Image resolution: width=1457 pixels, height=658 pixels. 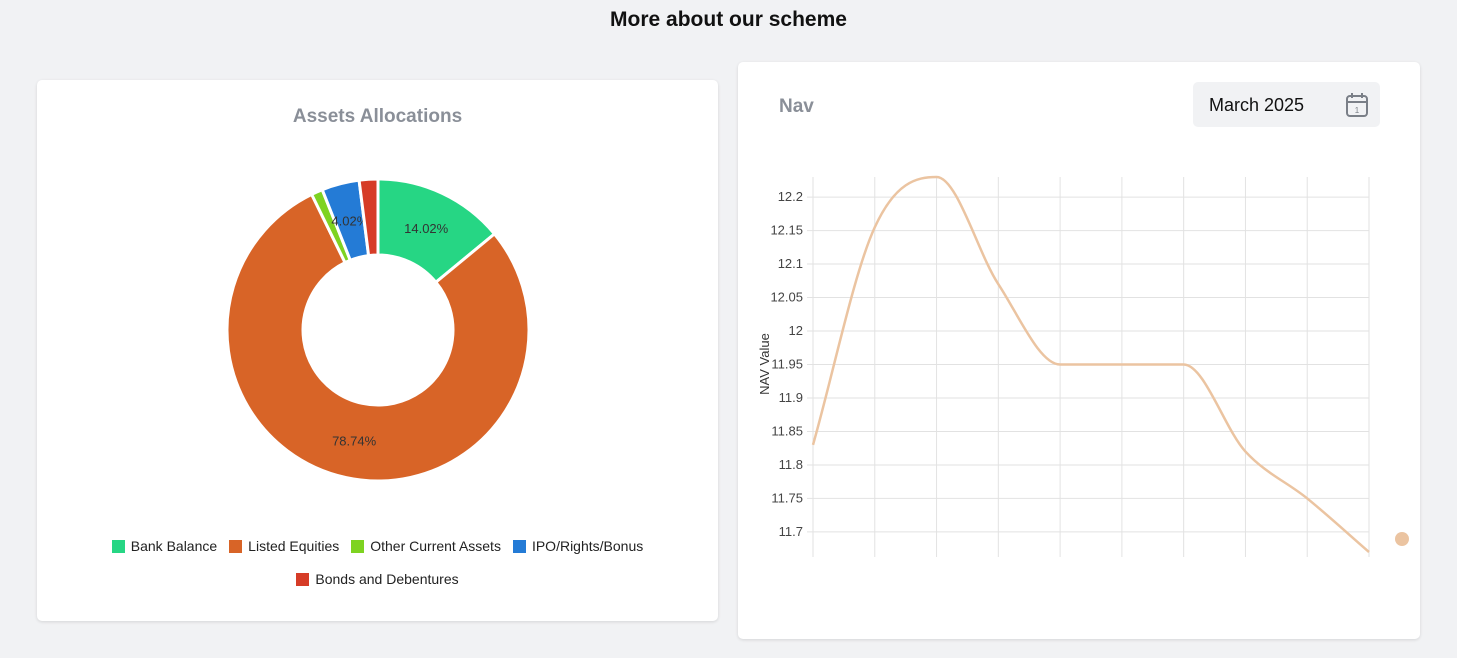 What do you see at coordinates (1060, 590) in the screenshot?
I see `x-tick-label: 06/03/2025` at bounding box center [1060, 590].